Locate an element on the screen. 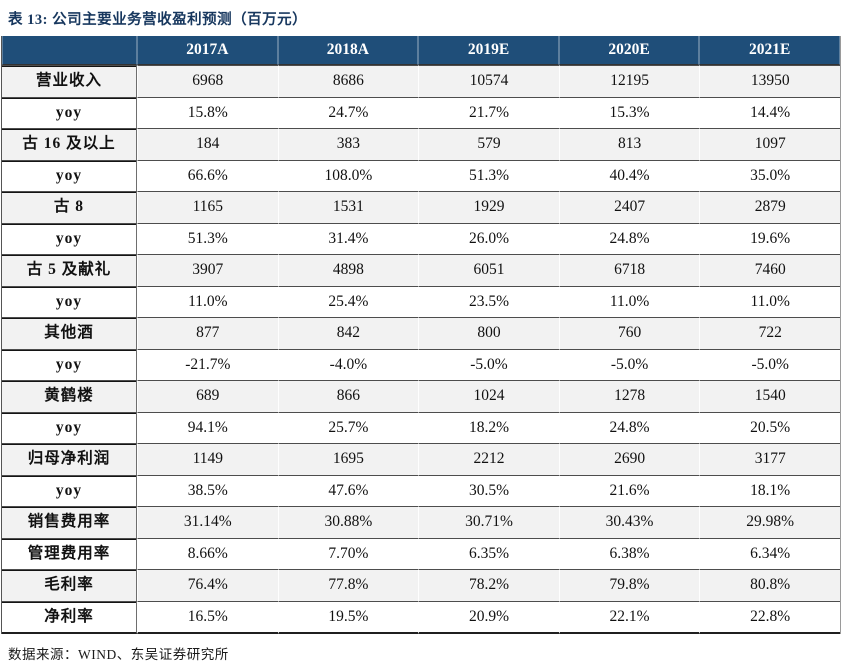 The image size is (843, 663). row-label: 归母净利润 is located at coordinates (69, 459).